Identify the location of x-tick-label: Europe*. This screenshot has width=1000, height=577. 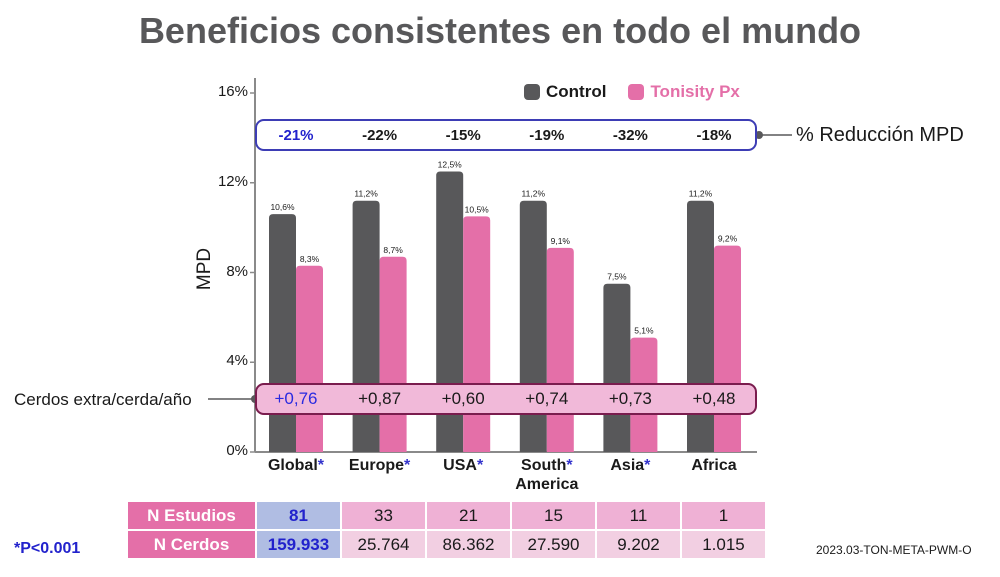
(380, 465).